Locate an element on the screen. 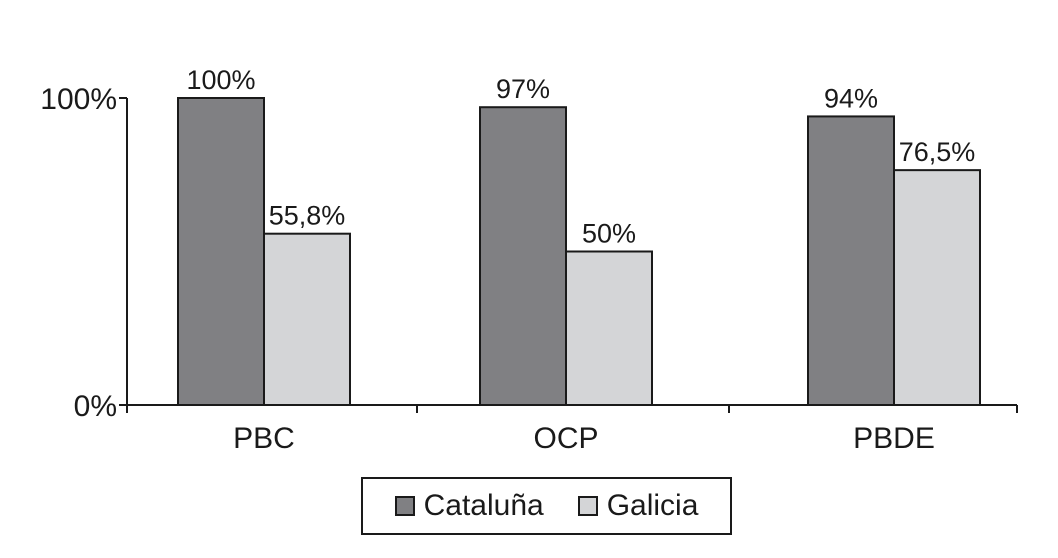  legend-label-galicia: Galicia is located at coordinates (652, 505).